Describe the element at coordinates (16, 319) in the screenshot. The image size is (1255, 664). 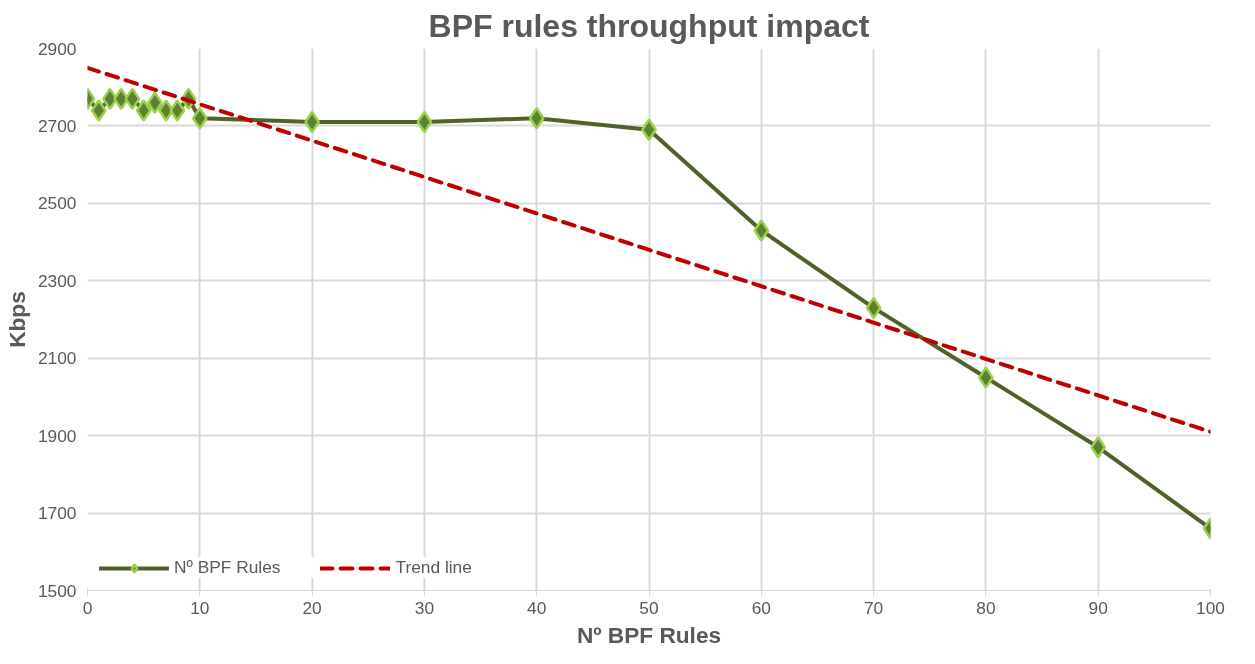
I see `y-axis-title: Kbps` at that location.